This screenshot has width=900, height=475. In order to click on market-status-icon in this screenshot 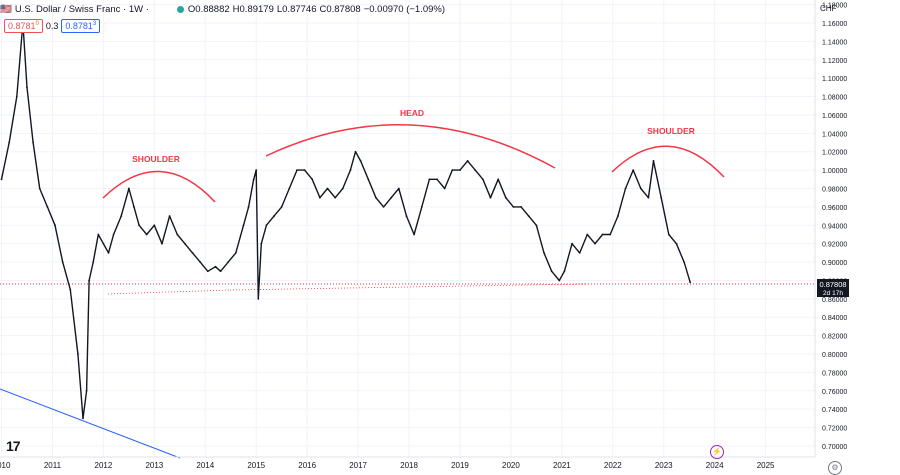, I will do `click(180, 9)`.